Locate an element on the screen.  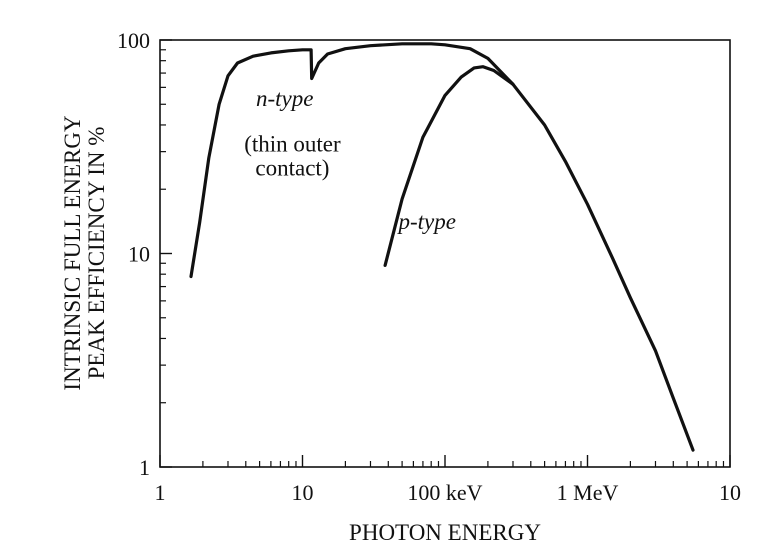
n-type-note-line-1: (thin outer is located at coordinates (292, 144).